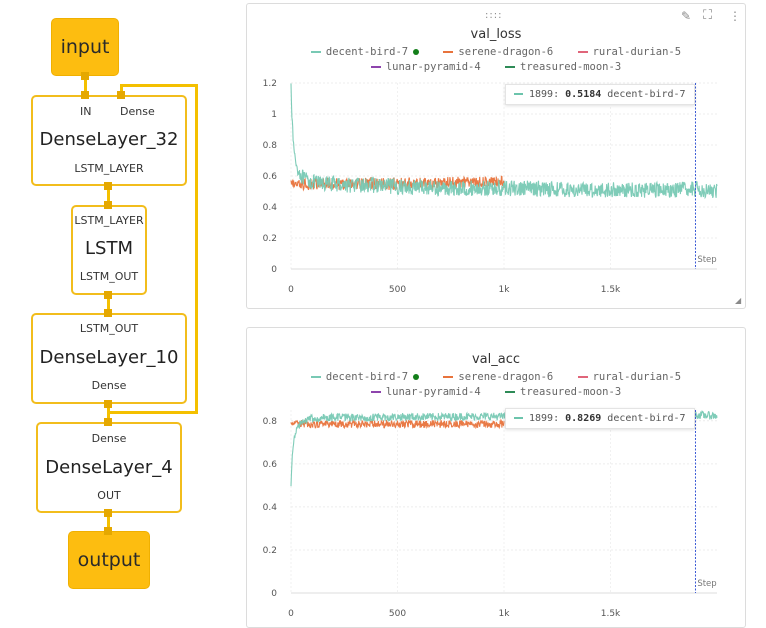 Image resolution: width=766 pixels, height=628 pixels. I want to click on node-title: DenseLayer_4, so click(109, 467).